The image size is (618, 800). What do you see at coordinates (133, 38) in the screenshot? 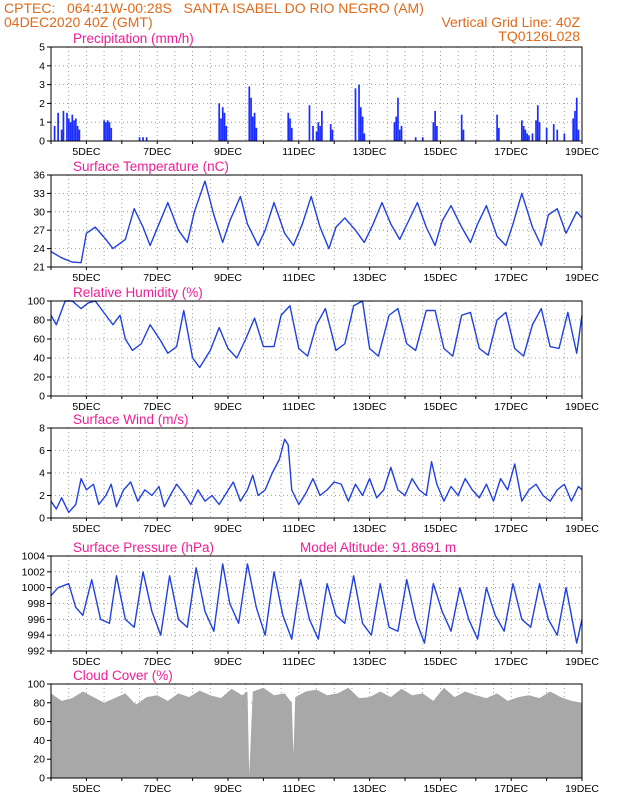
I see `precip-title: Precipitation (mm/h)` at bounding box center [133, 38].